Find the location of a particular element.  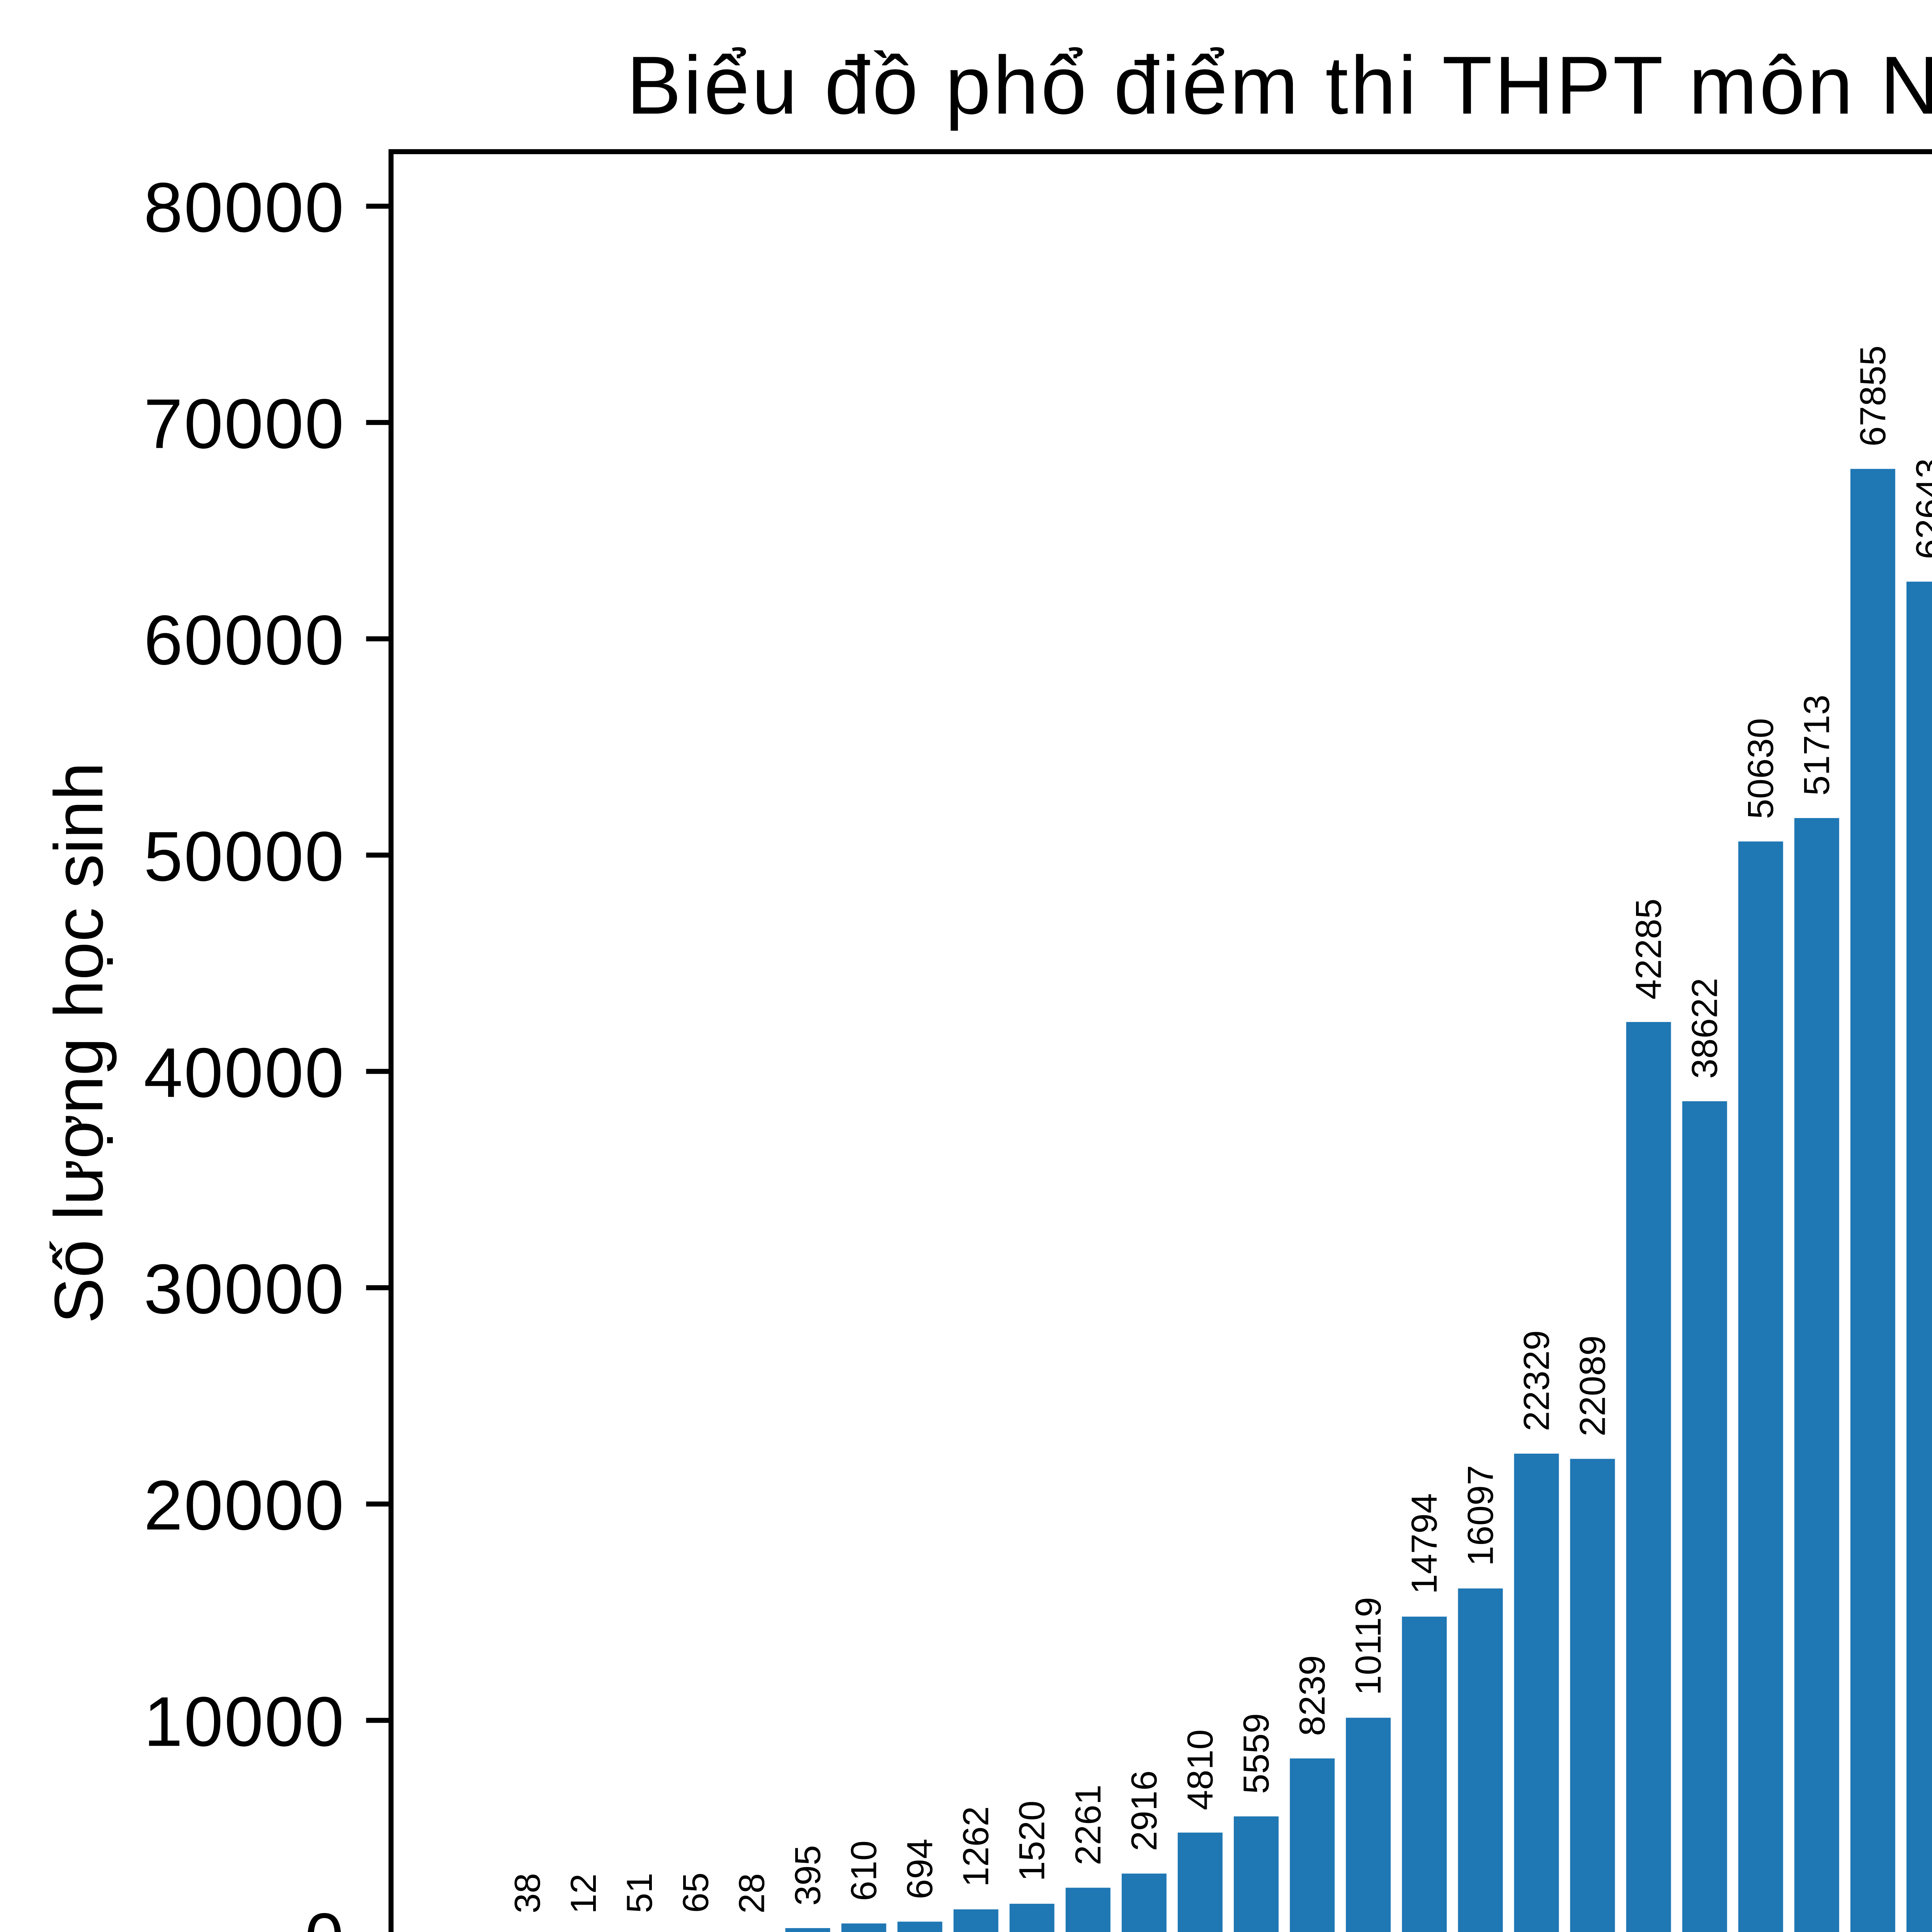

svg-text: 16097 is located at coordinates (1480, 1516).